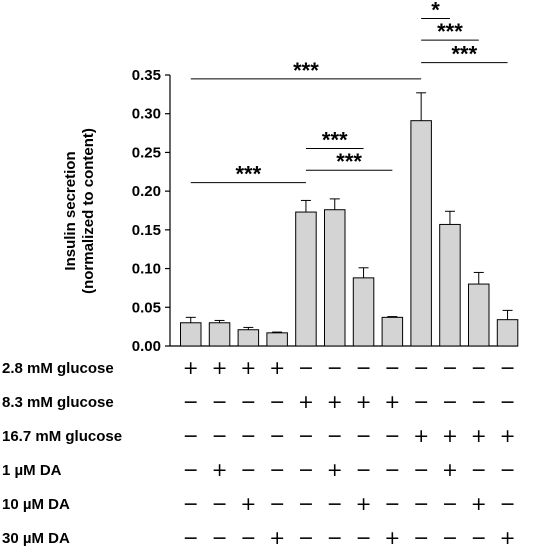  Describe the element at coordinates (146, 191) in the screenshot. I see `y-tick-label: 0.20` at that location.